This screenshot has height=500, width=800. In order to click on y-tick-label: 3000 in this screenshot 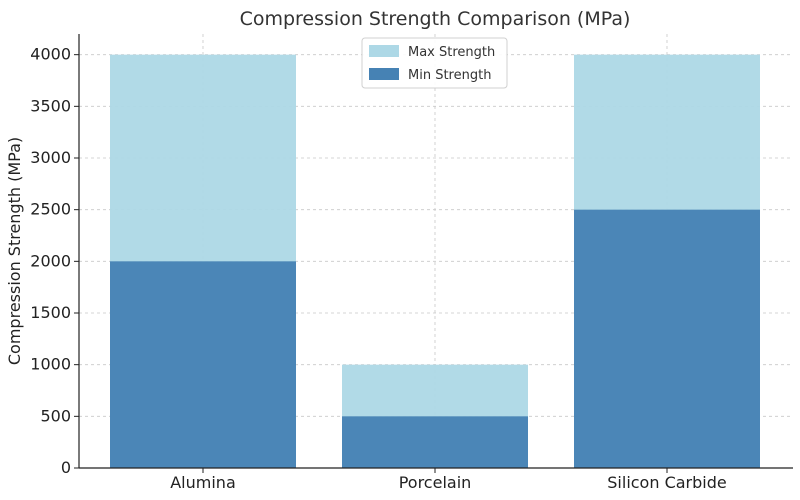, I will do `click(50, 157)`.